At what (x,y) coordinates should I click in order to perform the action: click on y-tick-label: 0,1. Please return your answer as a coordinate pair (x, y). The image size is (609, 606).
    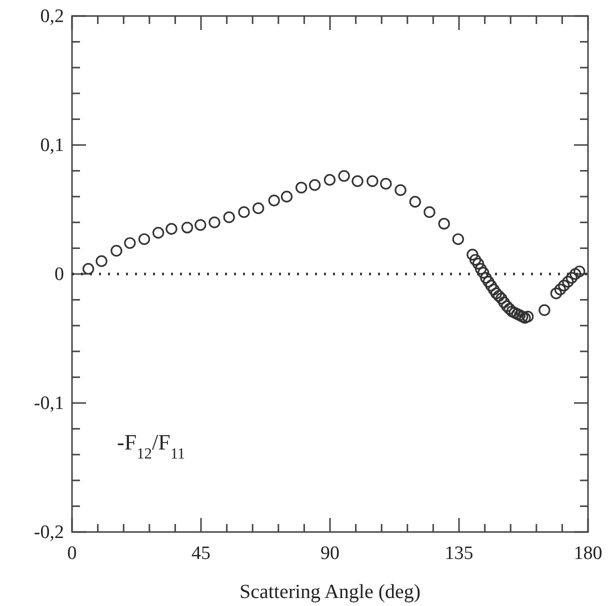
    Looking at the image, I should click on (52, 145).